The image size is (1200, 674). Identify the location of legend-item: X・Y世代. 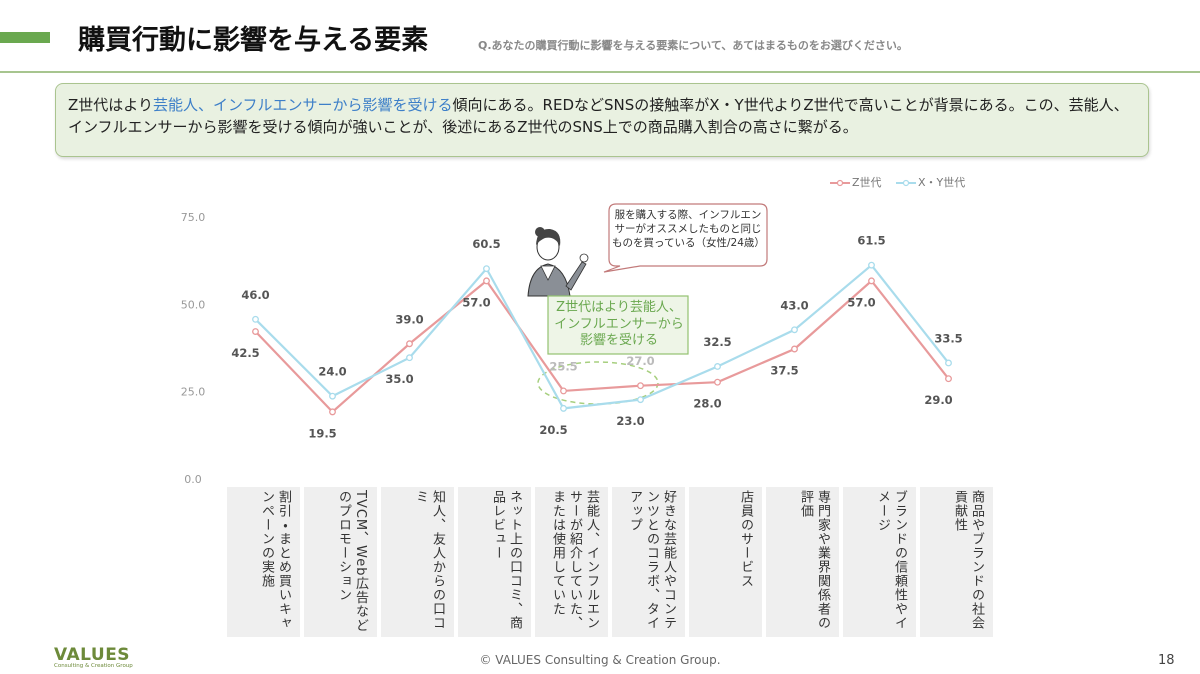
(930, 182).